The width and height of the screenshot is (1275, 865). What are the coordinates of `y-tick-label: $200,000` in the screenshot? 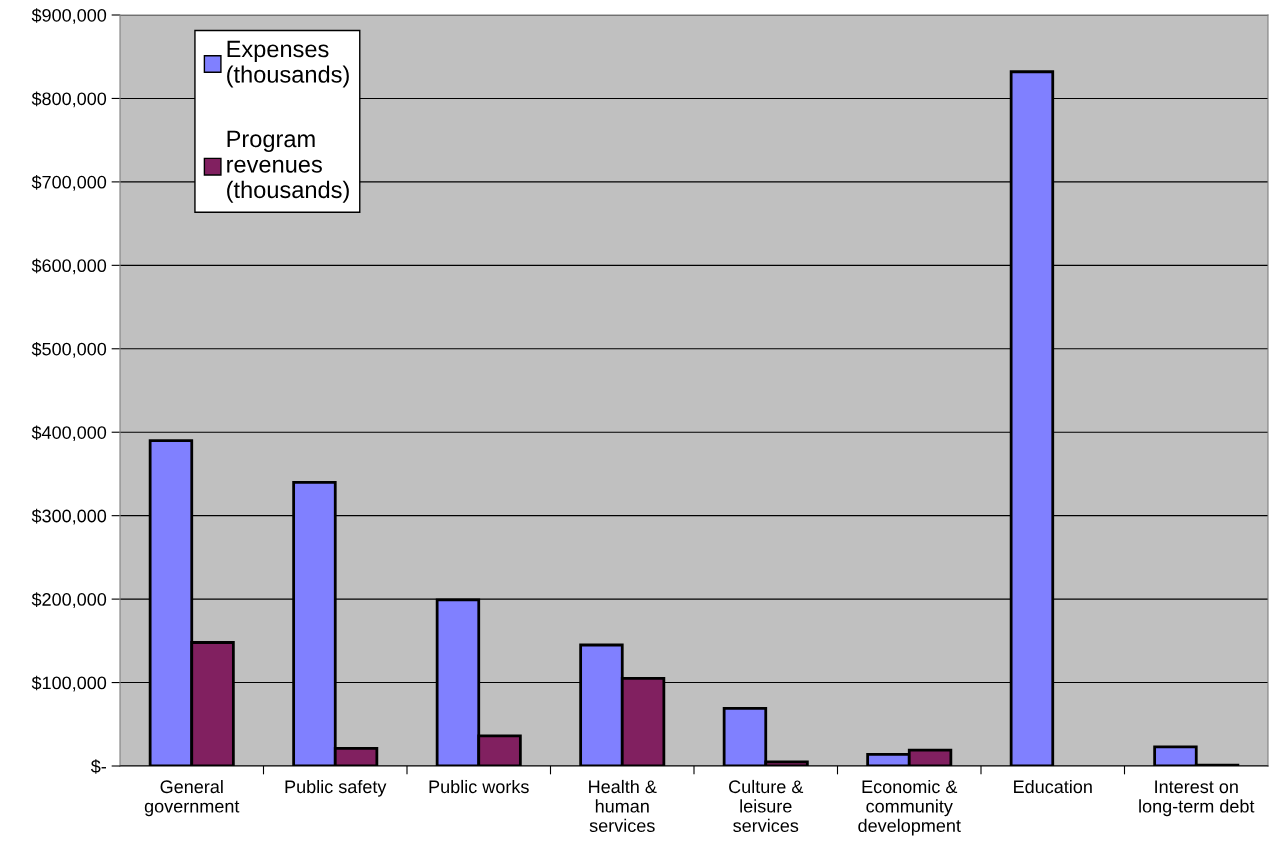 It's located at (69, 600).